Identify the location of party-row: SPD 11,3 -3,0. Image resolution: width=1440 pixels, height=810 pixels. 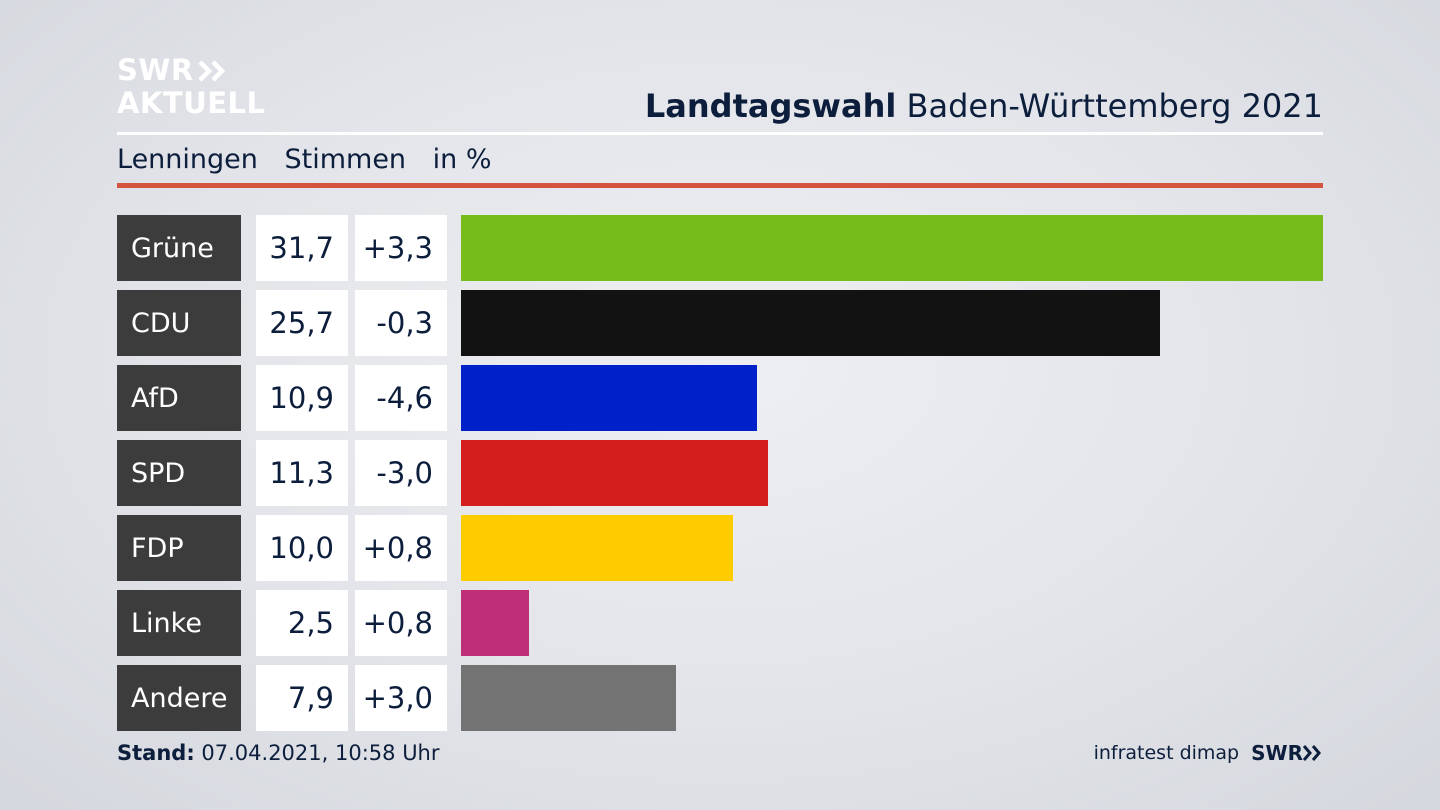
(720, 473).